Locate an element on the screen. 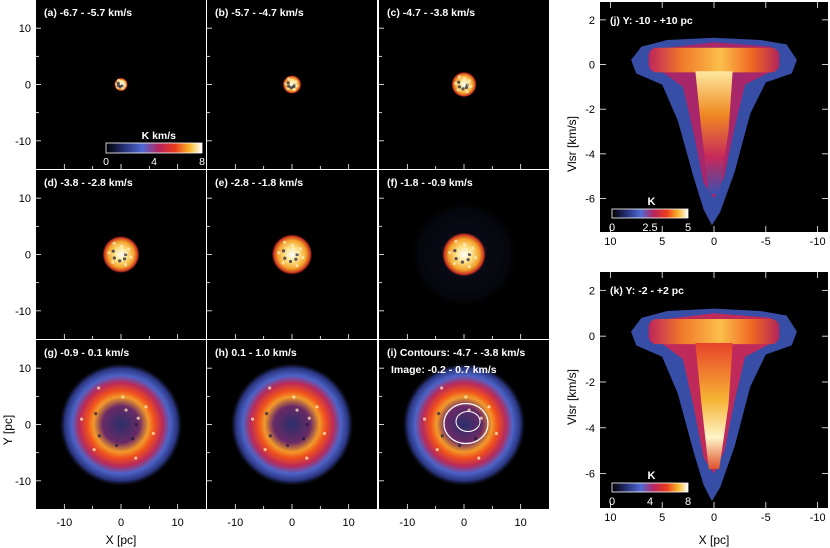 This screenshot has width=830, height=548. pv-colorbar-tick: 4 is located at coordinates (650, 502).